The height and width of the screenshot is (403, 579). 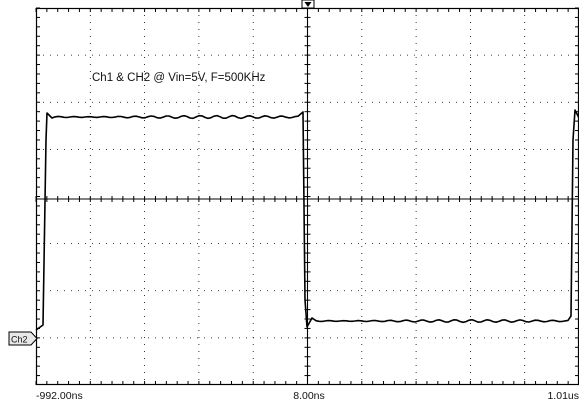 What do you see at coordinates (179, 78) in the screenshot?
I see `annotation-text: Ch1 & CH2 @ Vin=5V, F=500KHz` at bounding box center [179, 78].